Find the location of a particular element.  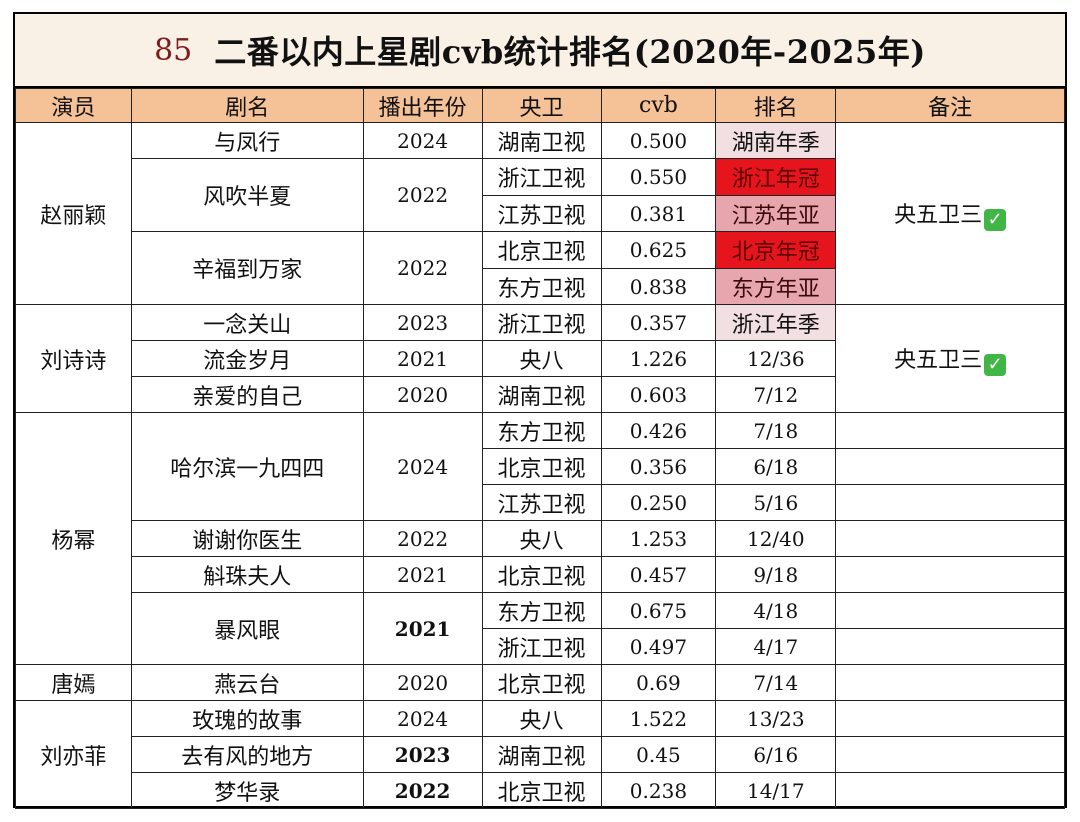

cvb-cell: 0.381 is located at coordinates (658, 213).